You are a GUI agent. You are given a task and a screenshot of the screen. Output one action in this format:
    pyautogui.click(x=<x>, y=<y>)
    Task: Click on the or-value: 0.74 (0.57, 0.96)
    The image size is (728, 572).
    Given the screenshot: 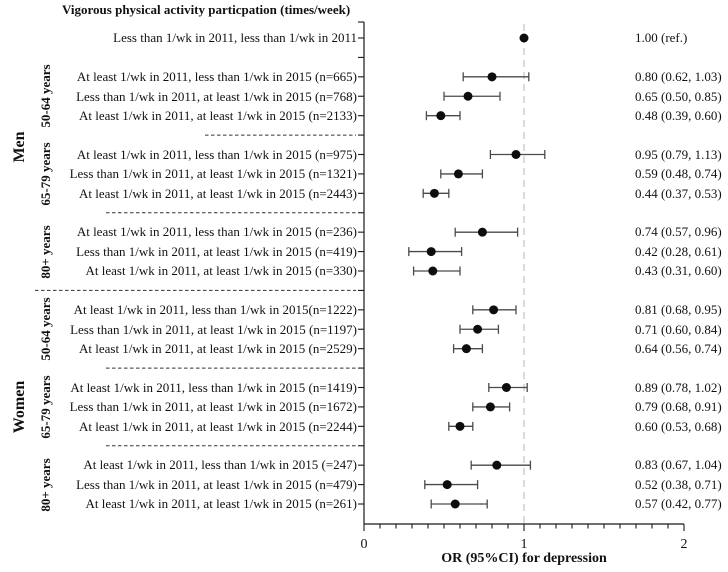 What is the action you would take?
    pyautogui.click(x=678, y=232)
    